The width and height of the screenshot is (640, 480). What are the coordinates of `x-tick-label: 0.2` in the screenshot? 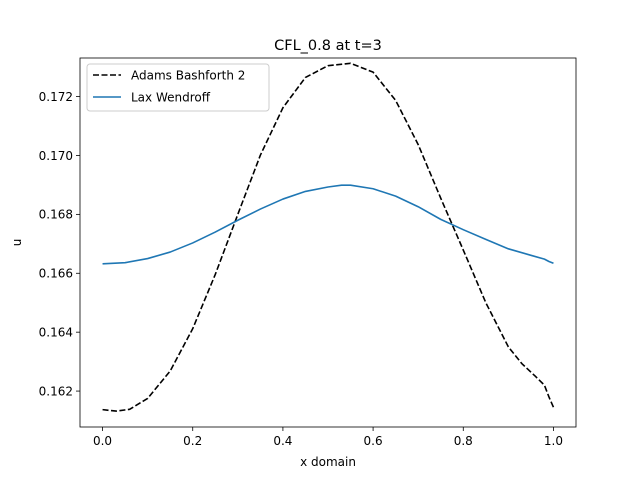 It's located at (192, 441).